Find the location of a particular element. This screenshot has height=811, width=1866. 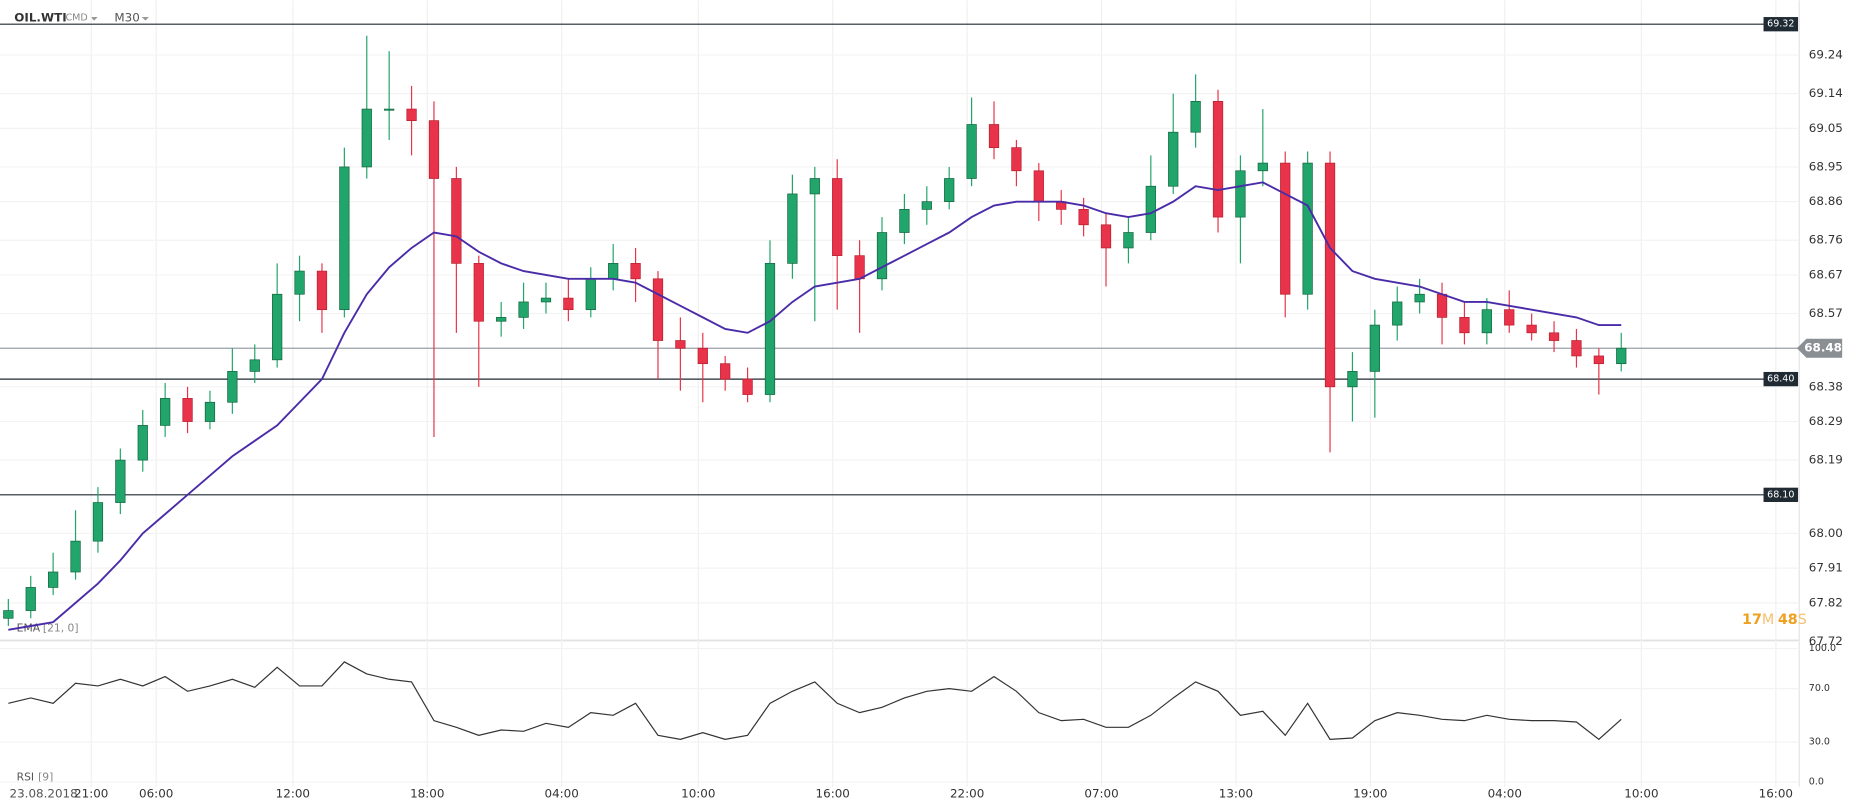

x-tick-label: 16:00 is located at coordinates (833, 793).